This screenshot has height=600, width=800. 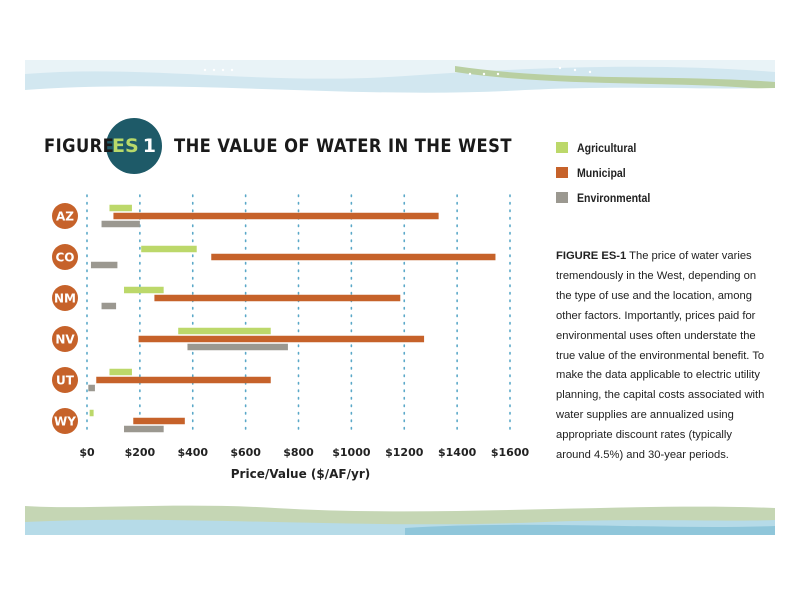 I want to click on figure-number-badge: ES 1, so click(x=134, y=146).